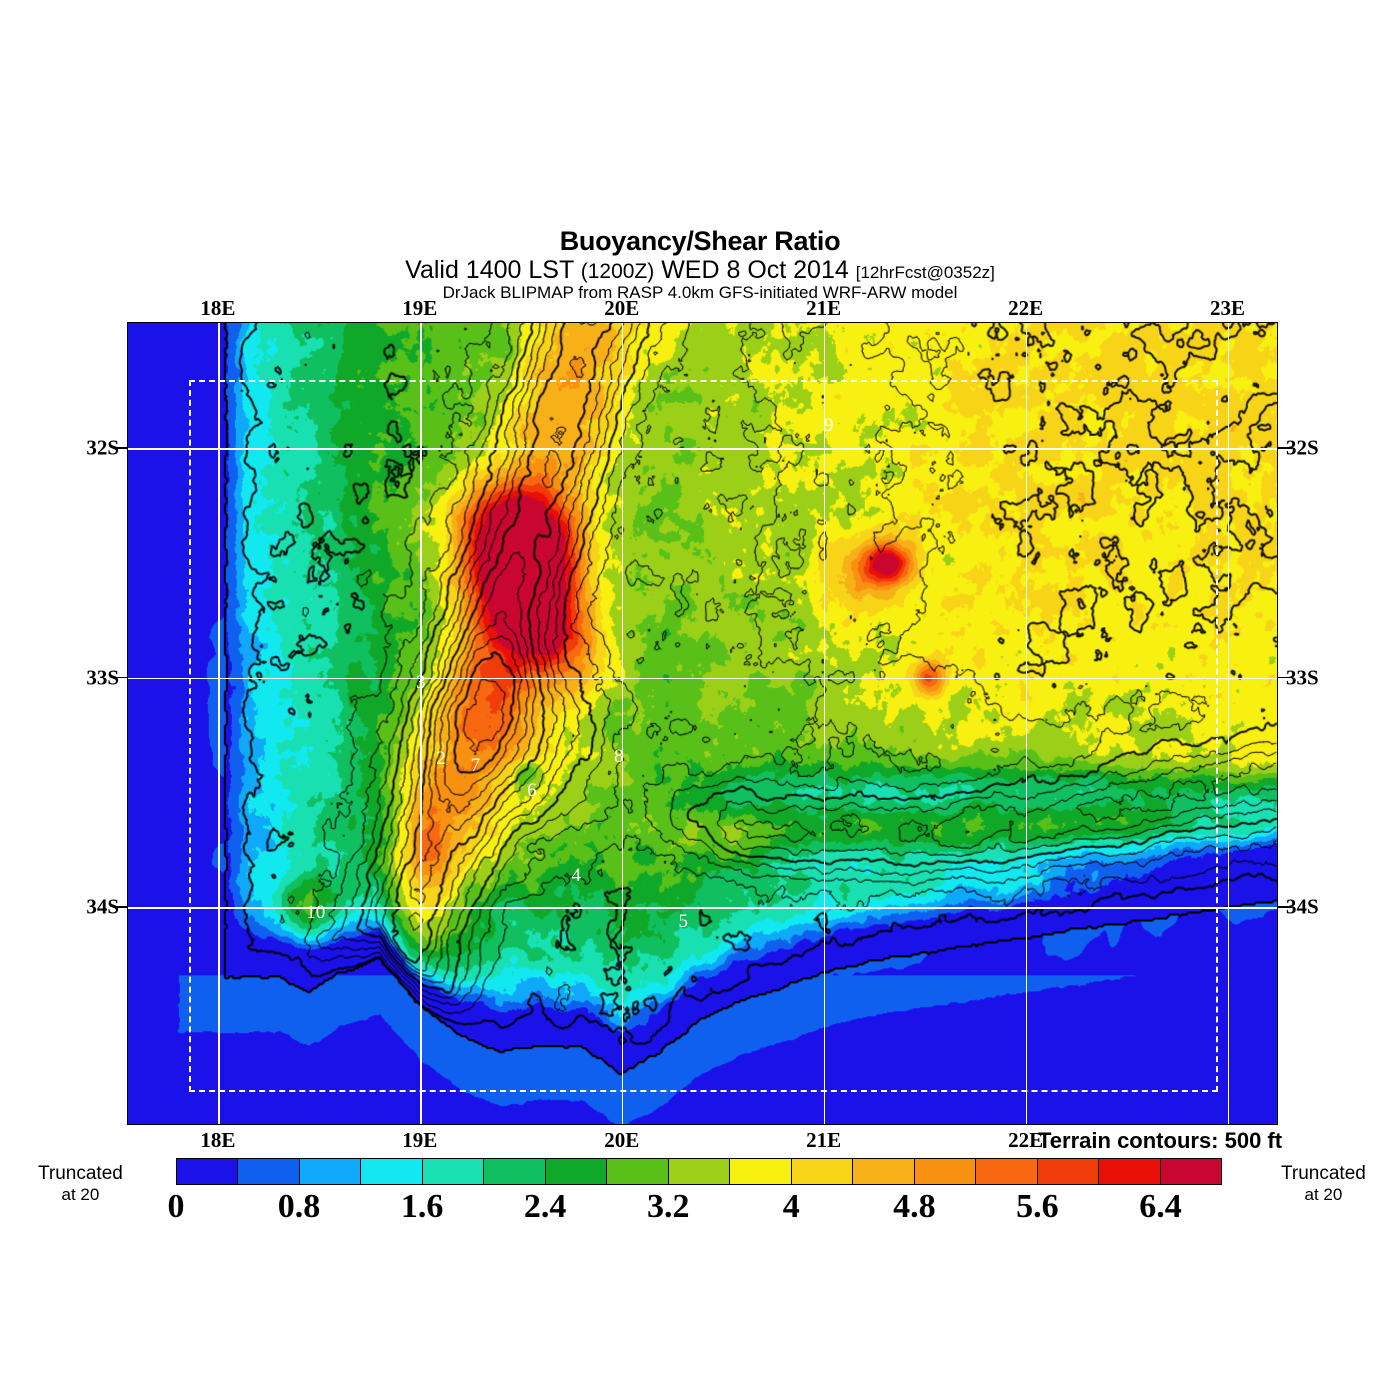 The height and width of the screenshot is (1400, 1400). Describe the element at coordinates (1285, 677) in the screenshot. I see `lat-tick-33S-right` at that location.